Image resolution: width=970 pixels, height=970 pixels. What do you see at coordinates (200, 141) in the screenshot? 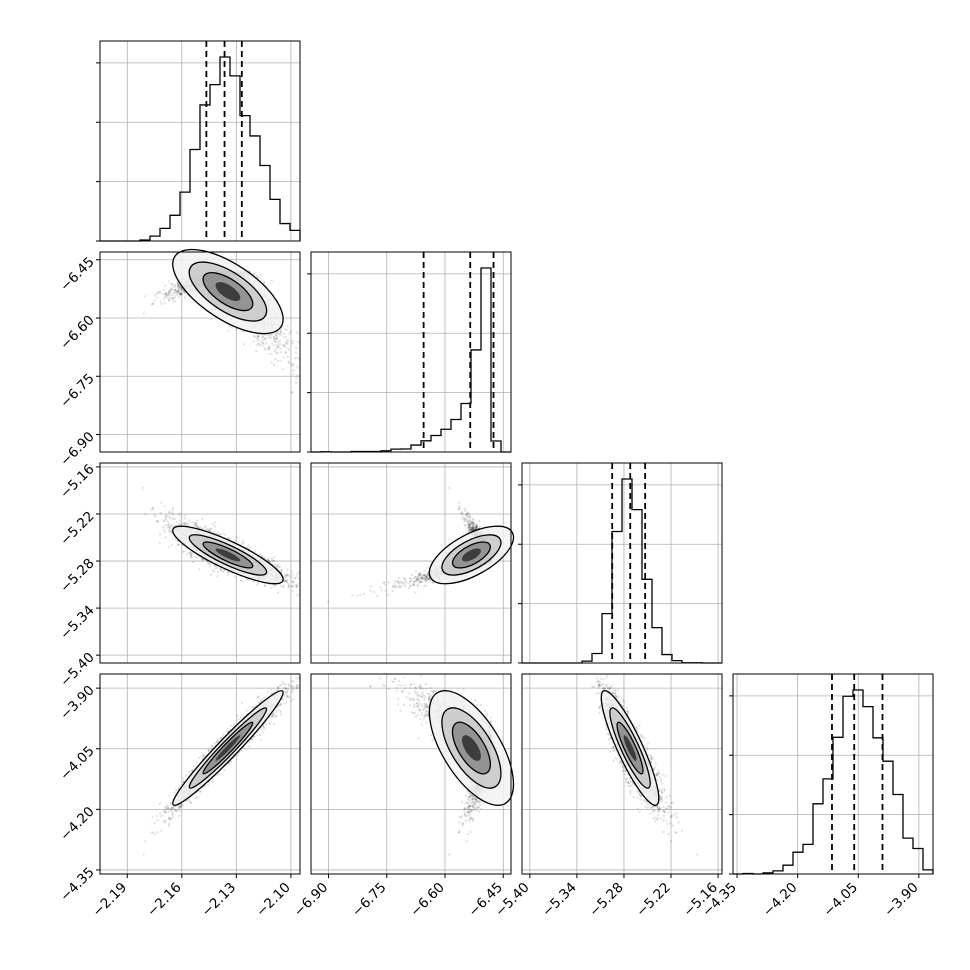
I see `panel-frame` at bounding box center [200, 141].